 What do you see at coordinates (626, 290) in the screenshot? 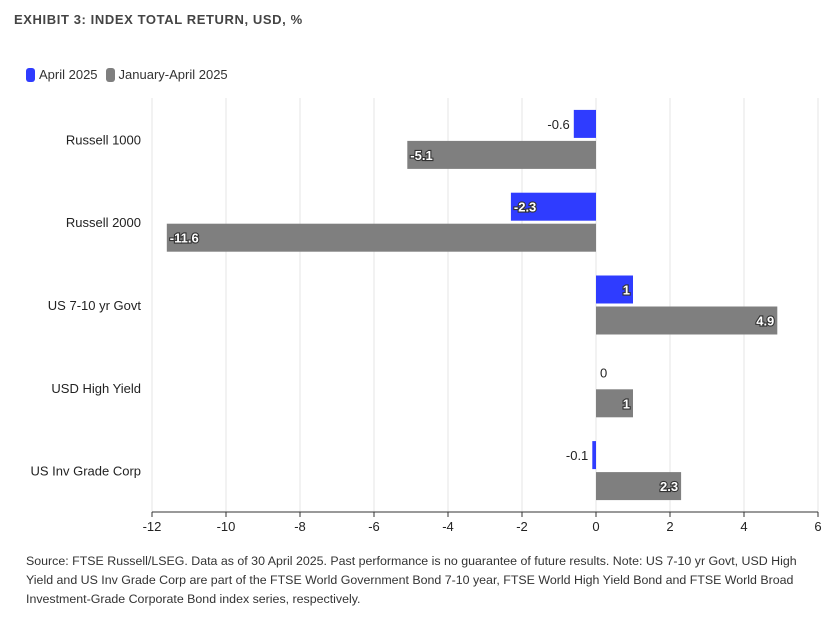
I see `data-label-s0-c2: 1` at bounding box center [626, 290].